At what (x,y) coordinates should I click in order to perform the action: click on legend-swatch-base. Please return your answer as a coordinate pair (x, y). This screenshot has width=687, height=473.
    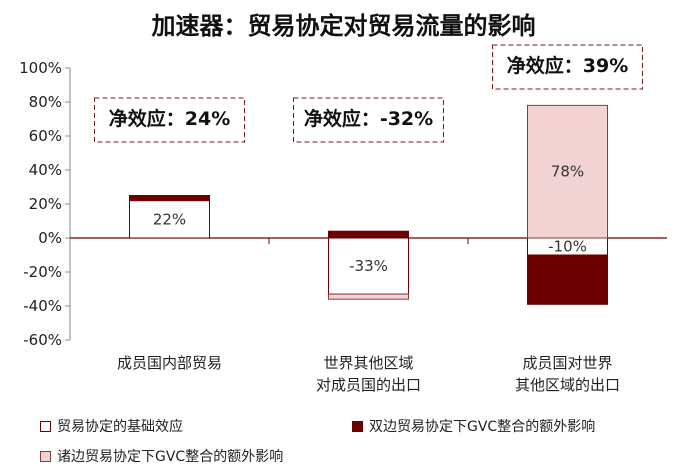
    Looking at the image, I should click on (45, 426).